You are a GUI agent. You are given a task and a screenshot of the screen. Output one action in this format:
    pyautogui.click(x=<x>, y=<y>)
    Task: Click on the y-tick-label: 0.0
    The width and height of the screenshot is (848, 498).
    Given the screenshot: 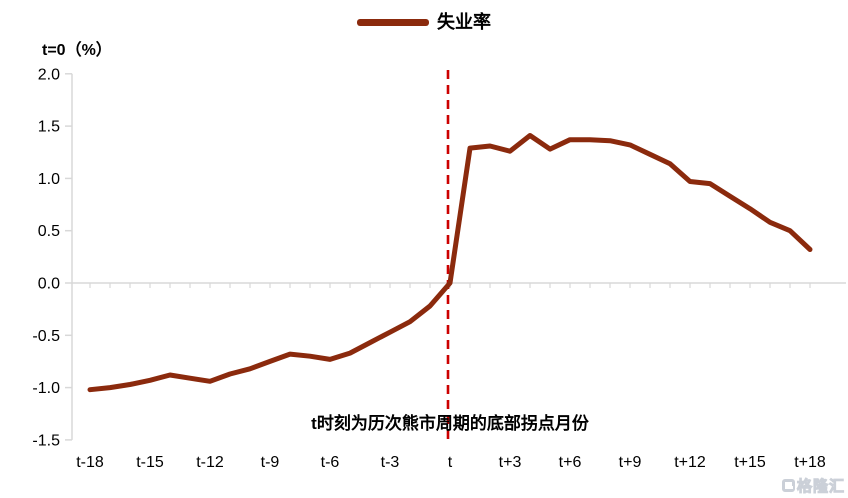 What is the action you would take?
    pyautogui.click(x=49, y=284)
    